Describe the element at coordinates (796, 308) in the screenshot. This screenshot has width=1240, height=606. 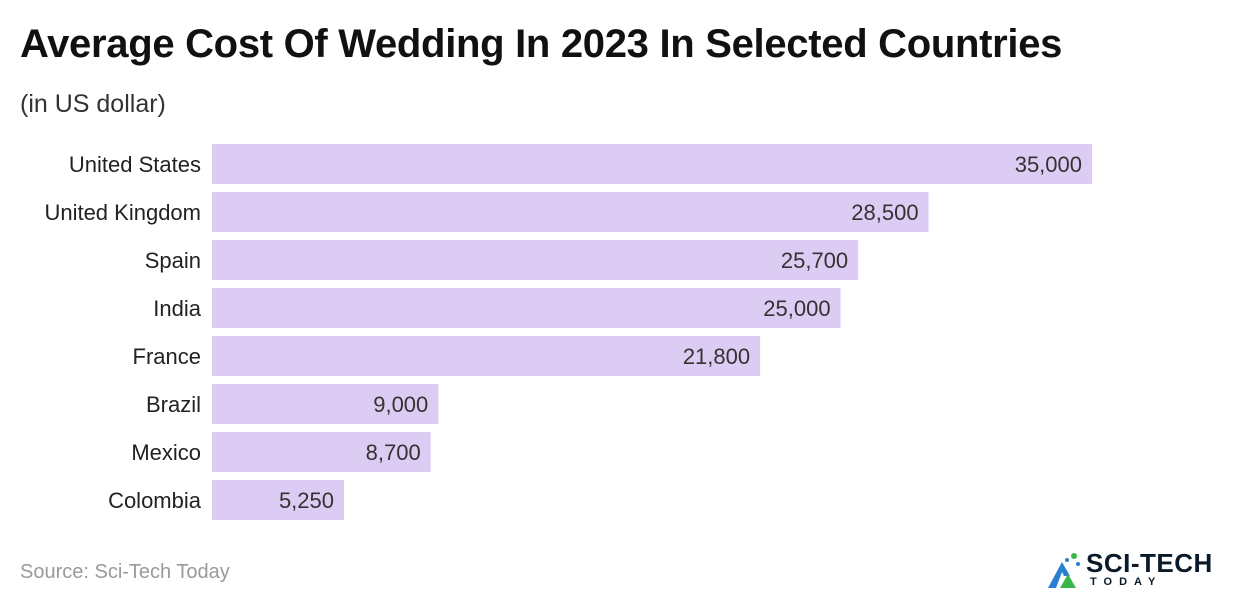
I see `value-label: 25,000` at that location.